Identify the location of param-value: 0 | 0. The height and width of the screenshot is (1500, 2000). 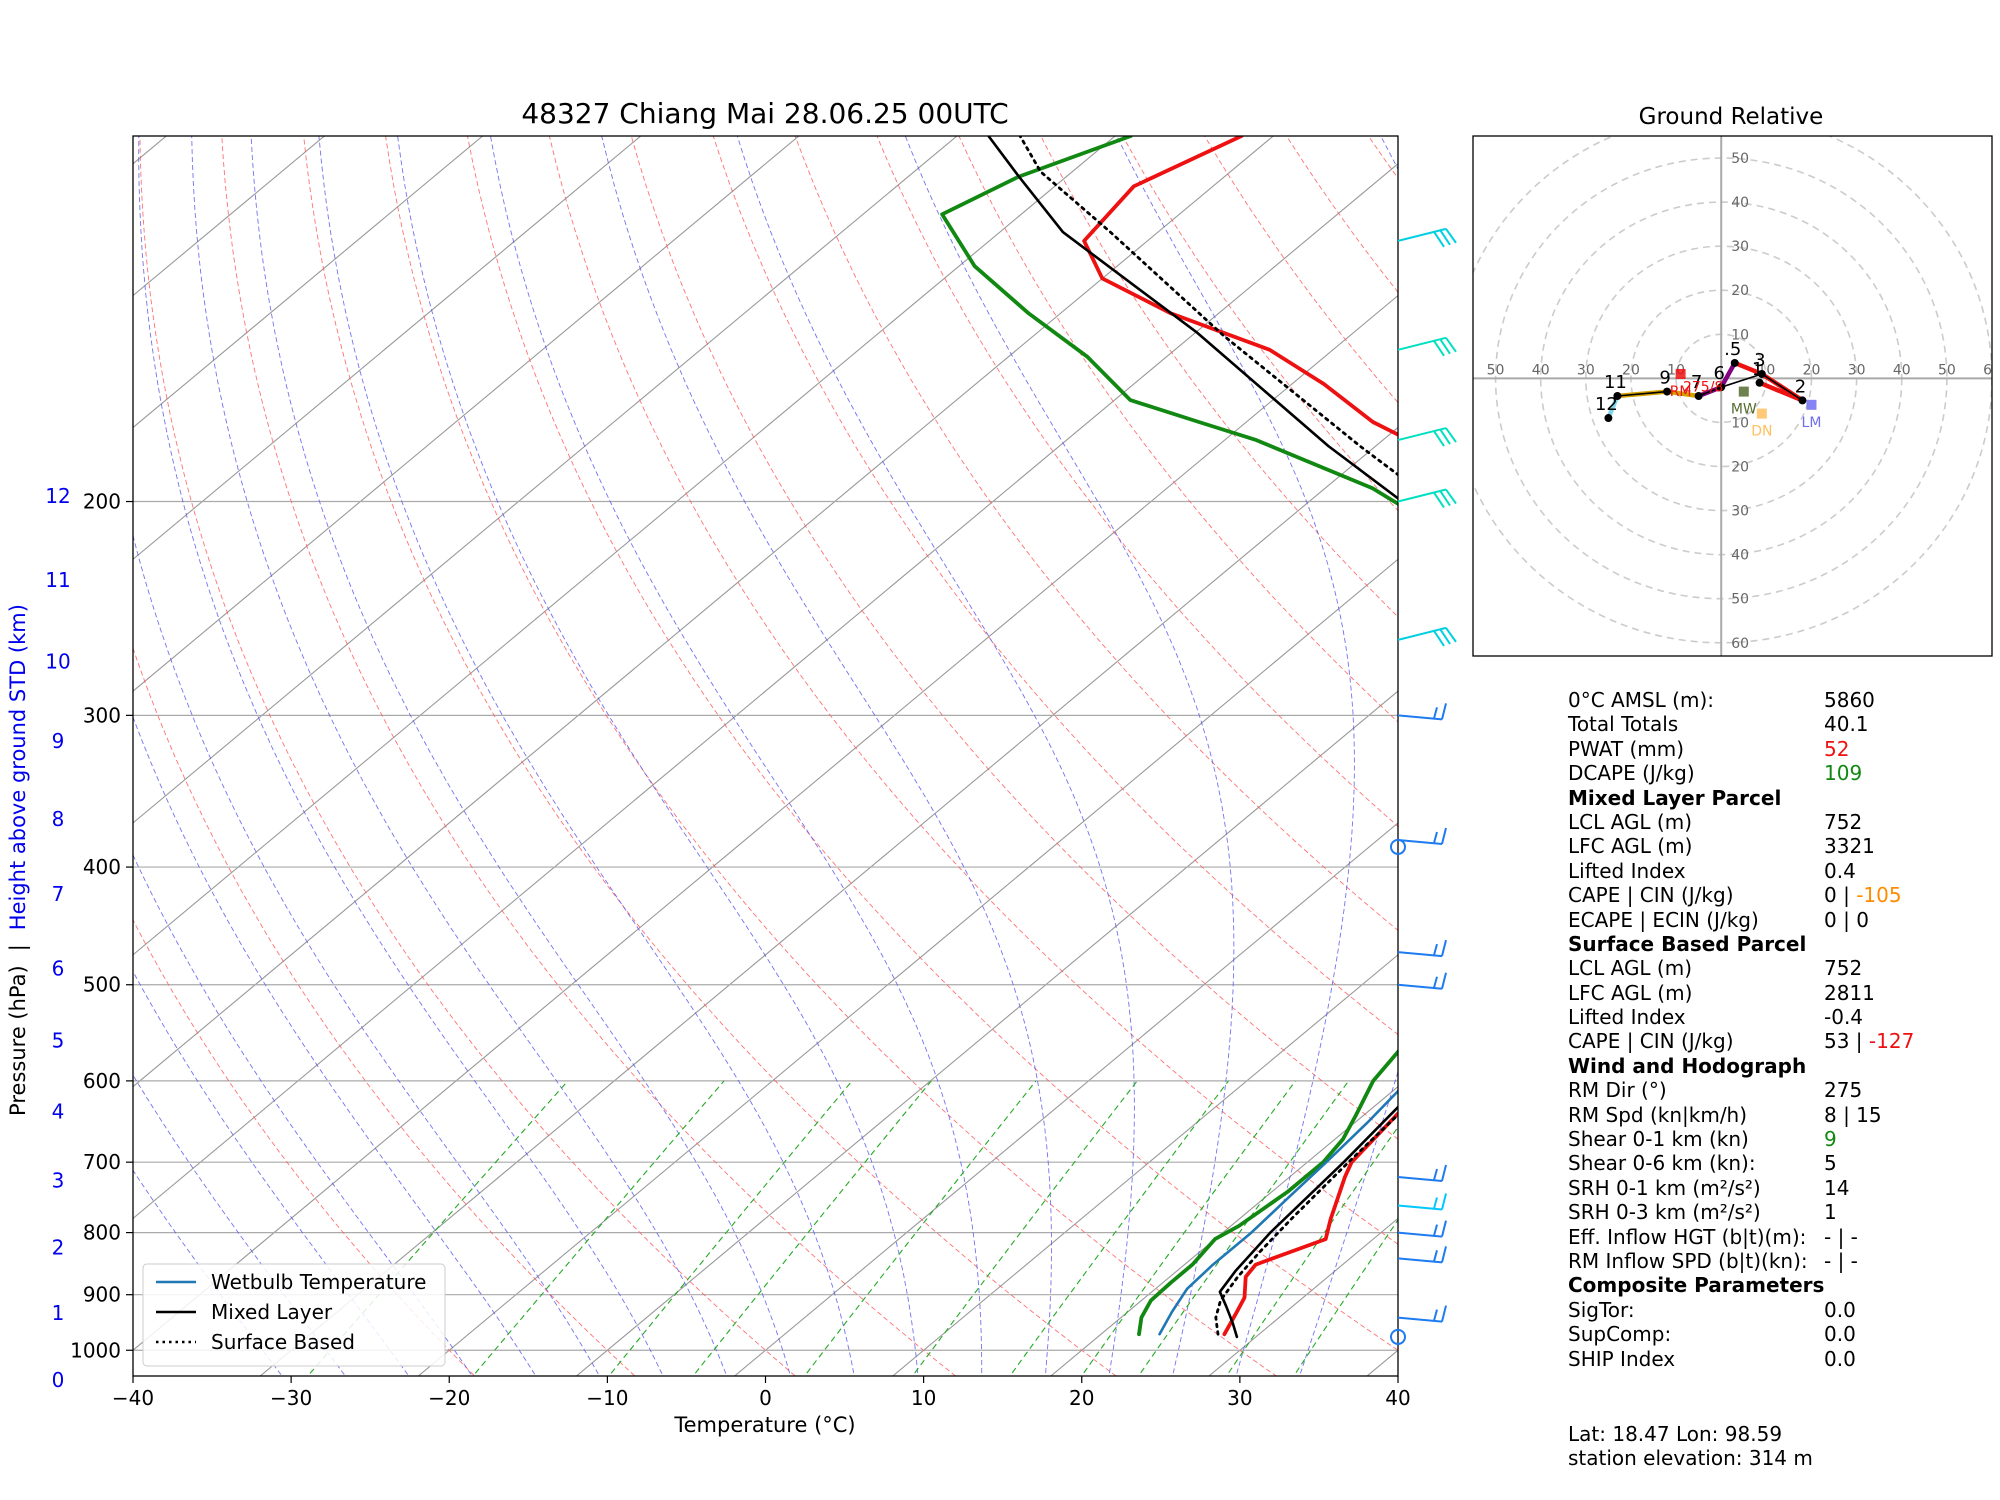
(1846, 920).